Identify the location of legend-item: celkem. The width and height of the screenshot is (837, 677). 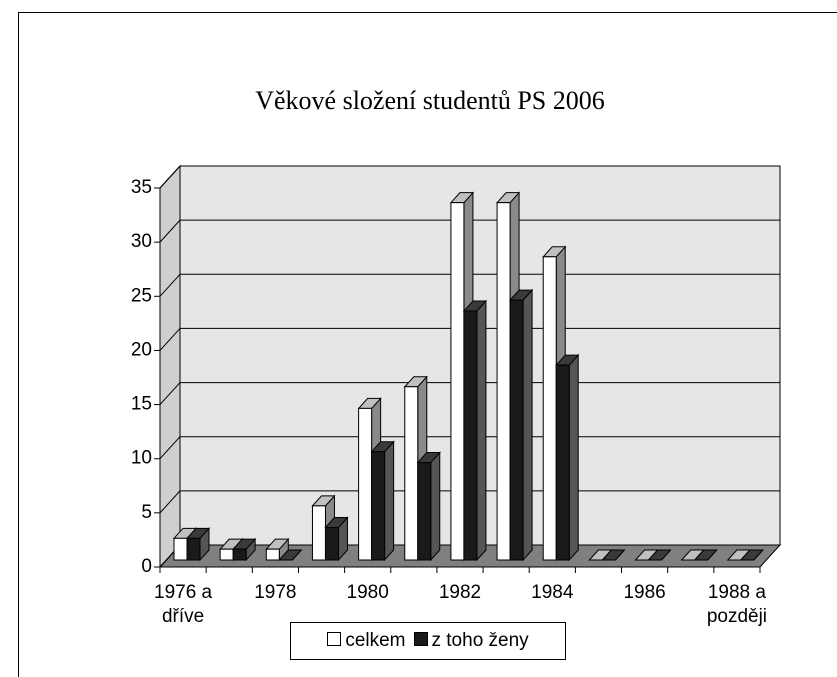
(366, 641).